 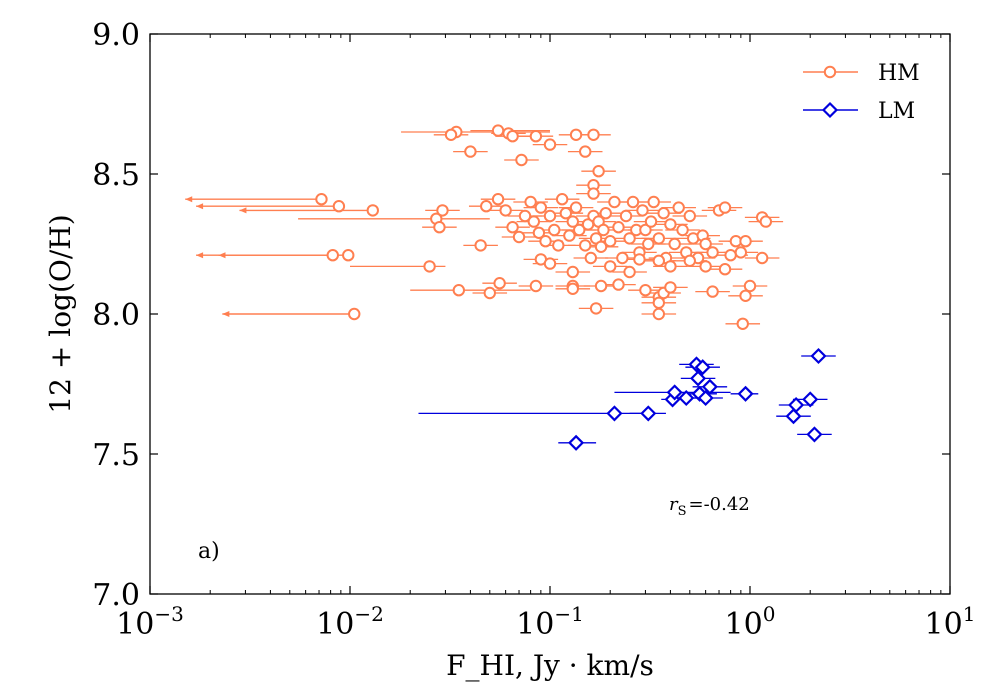 I want to click on y-tick-label: 8.0, so click(x=116, y=315).